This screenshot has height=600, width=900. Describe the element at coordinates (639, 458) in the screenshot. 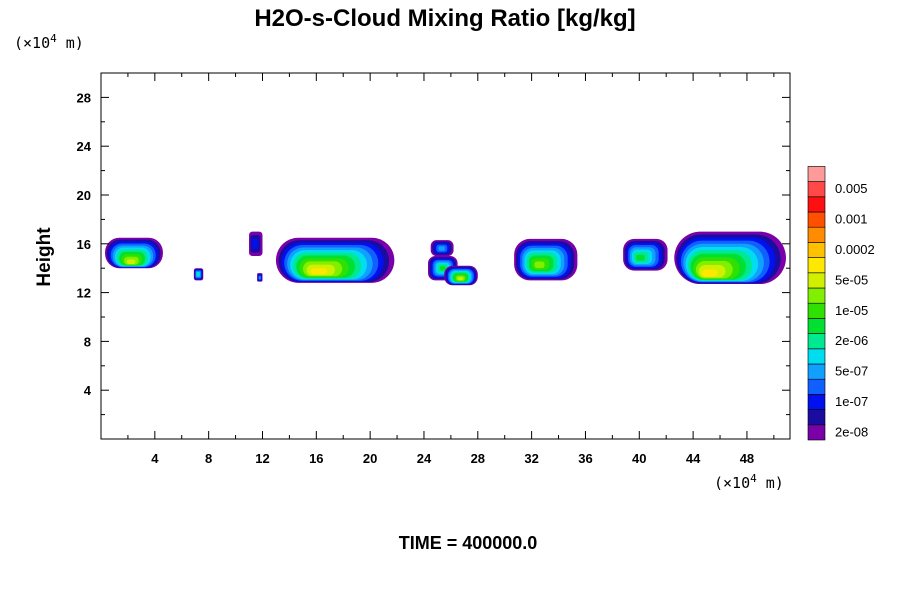

I see `x-tick-label: 40` at that location.